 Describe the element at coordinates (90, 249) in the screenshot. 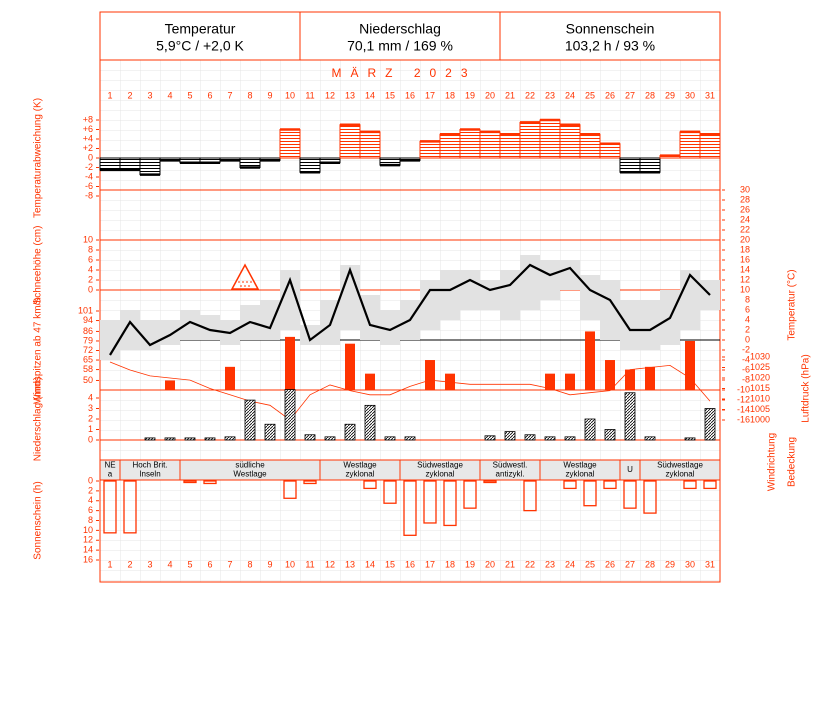

I see `y-tick-label: 8` at that location.